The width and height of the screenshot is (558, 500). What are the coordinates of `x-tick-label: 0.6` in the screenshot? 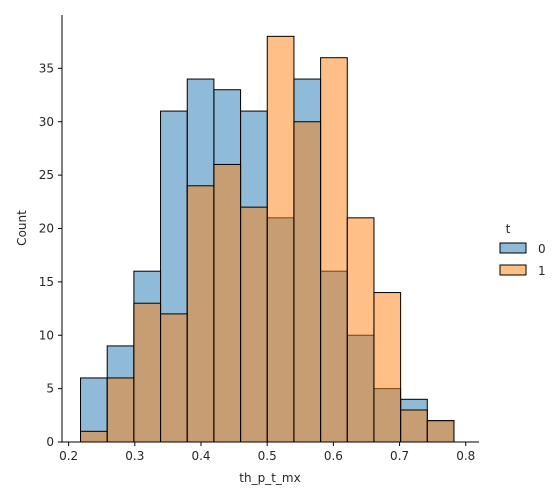 It's located at (333, 456).